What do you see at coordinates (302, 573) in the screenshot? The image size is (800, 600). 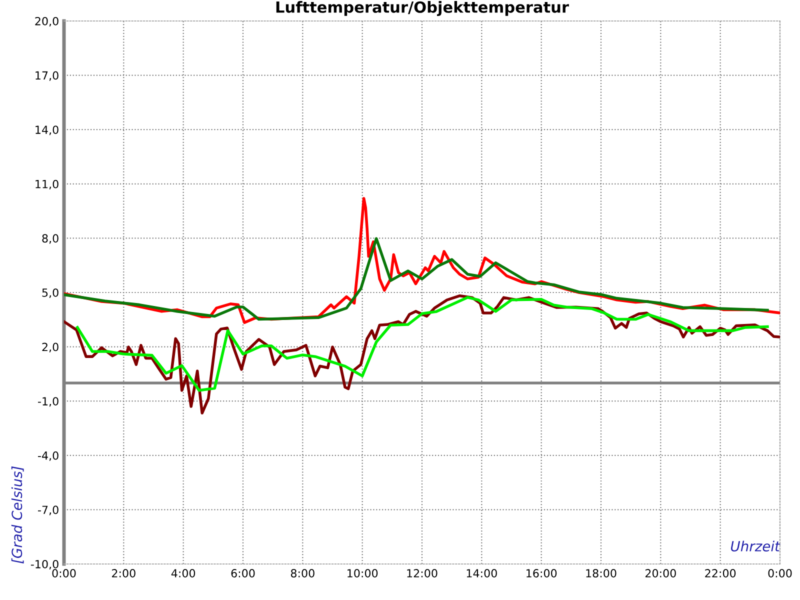 I see `x-tick-label: 8:00` at bounding box center [302, 573].